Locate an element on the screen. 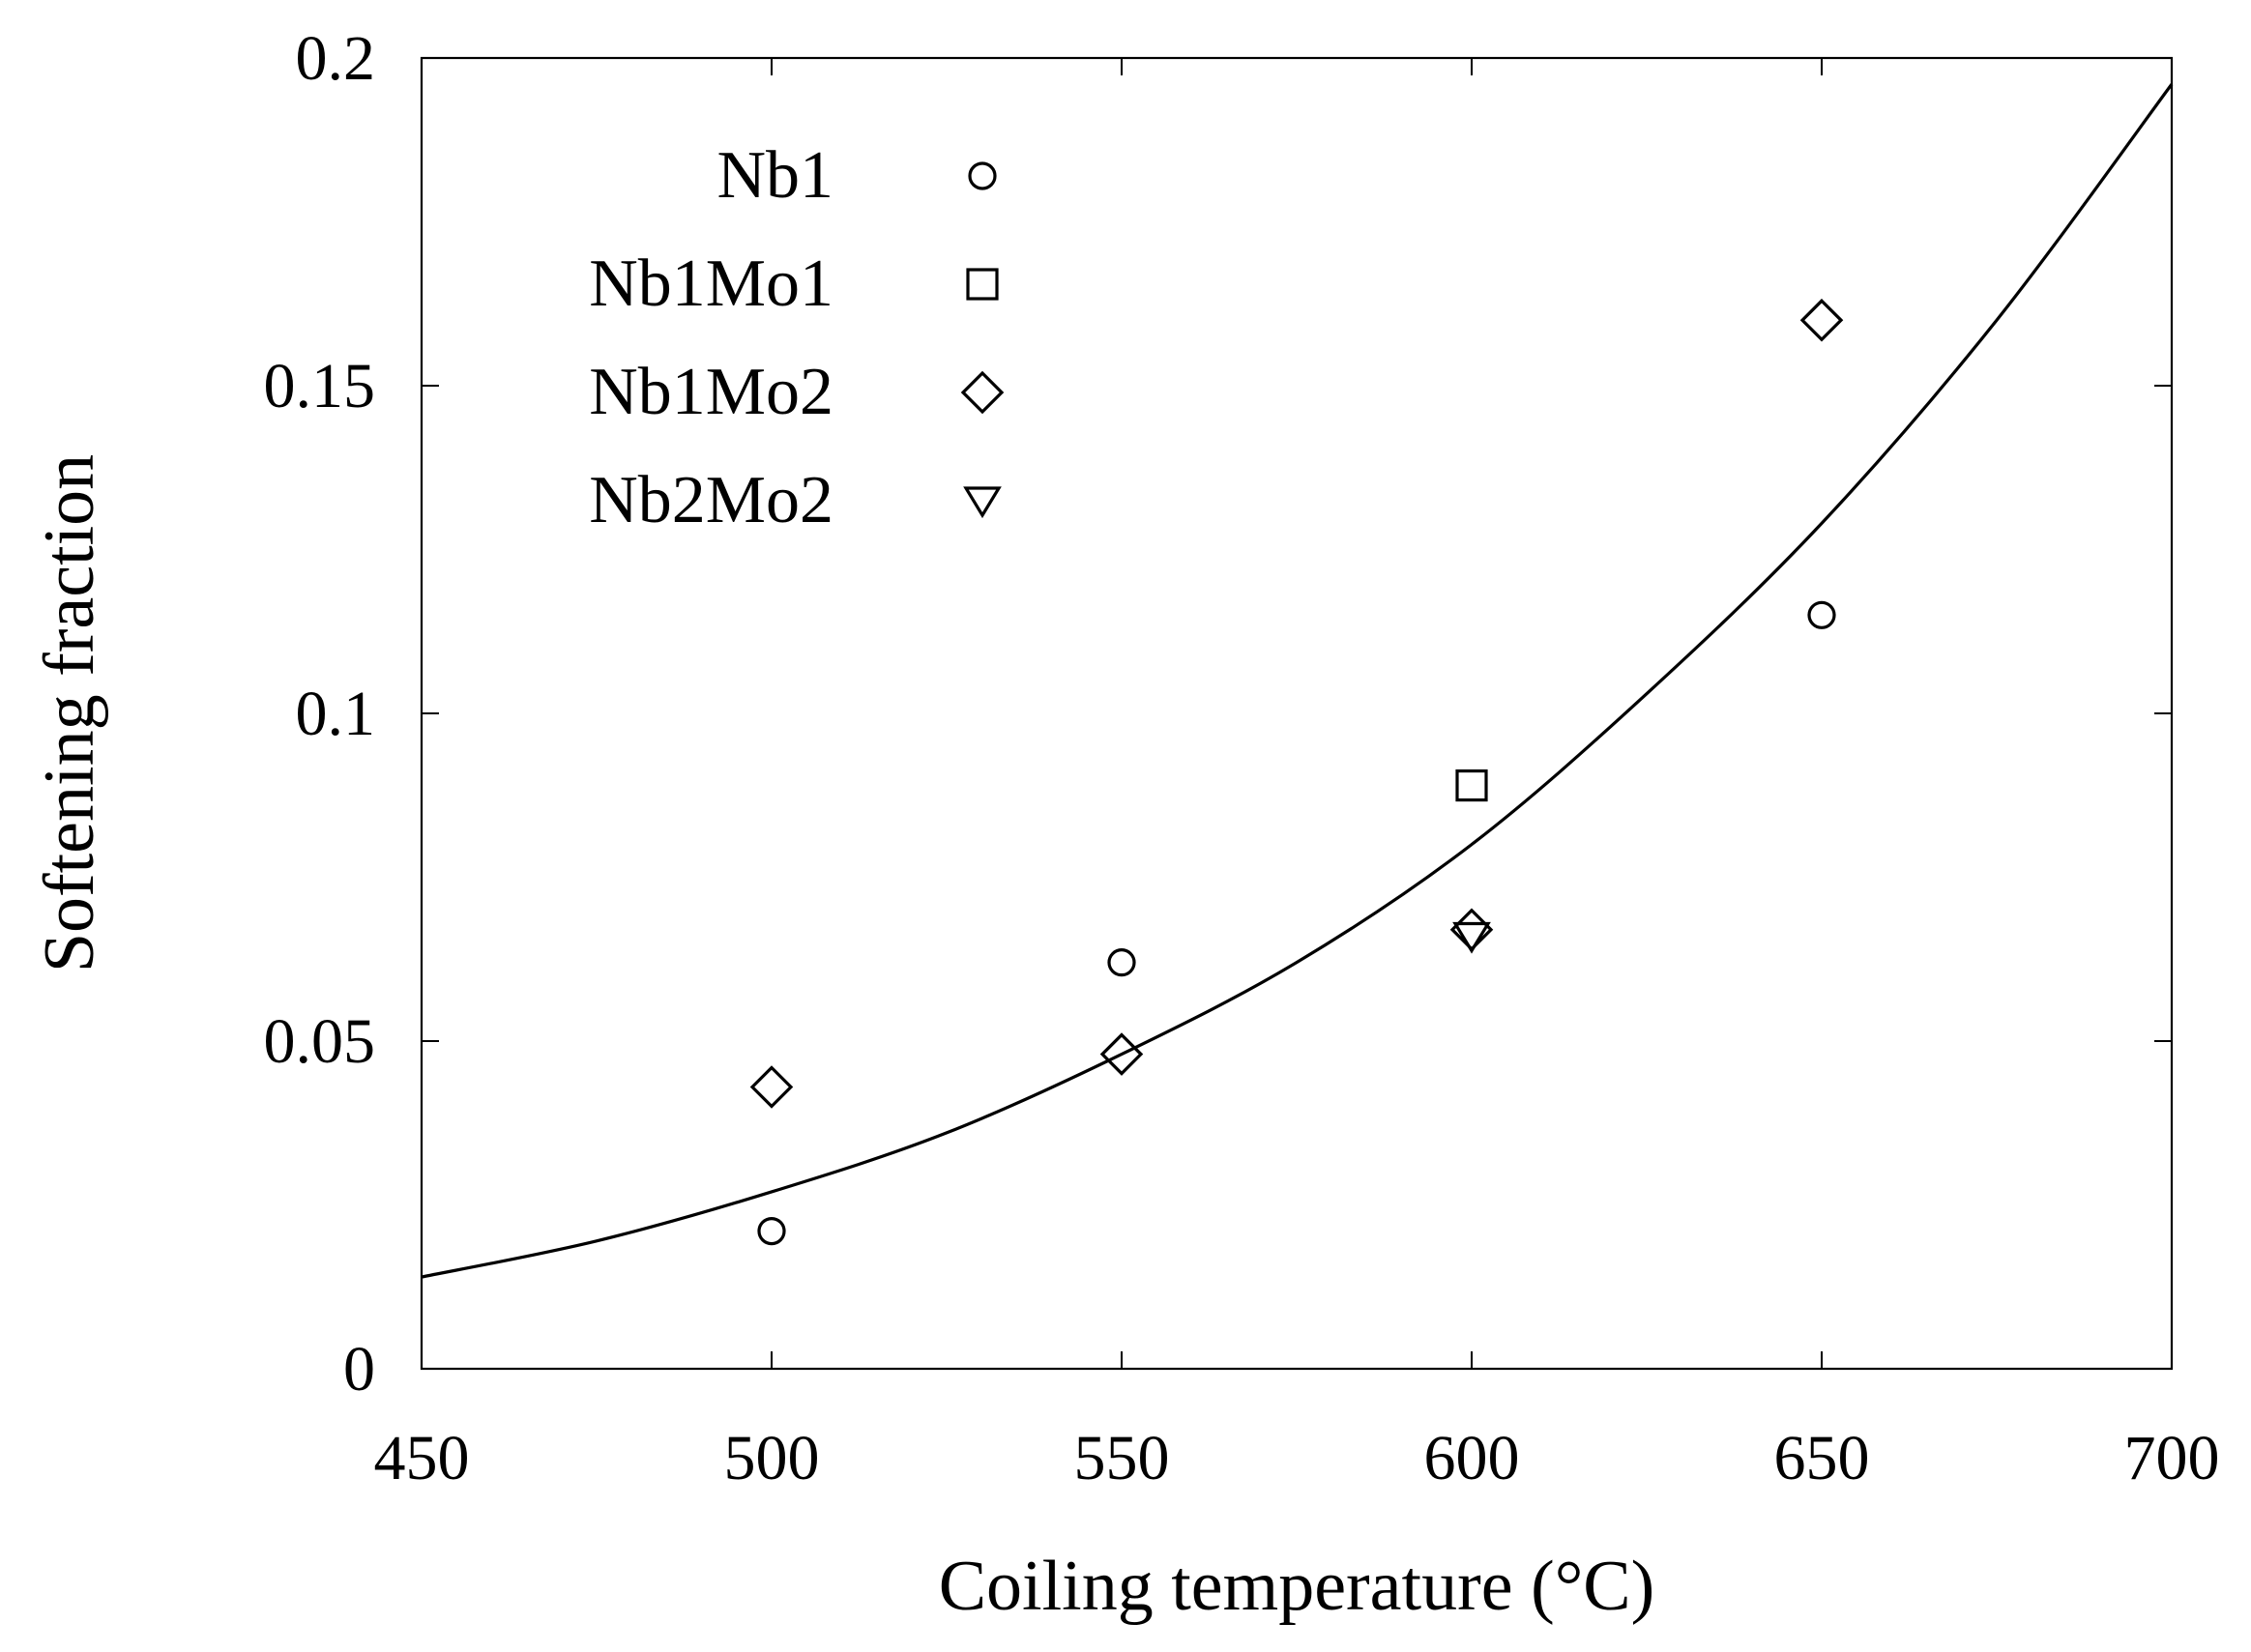 This screenshot has height=1652, width=2251. legend: Nb1 Nb1Mo1 Nb1Mo2 Nb2Mo2 is located at coordinates (797, 337).